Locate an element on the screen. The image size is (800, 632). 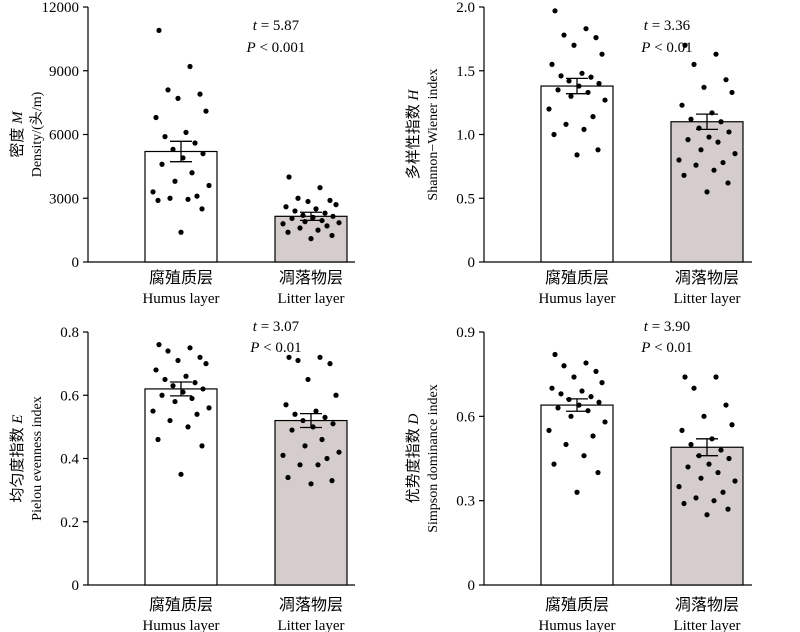
y-axis-label-en: Shannon−Wiener index is located at coordinates (433, 134).